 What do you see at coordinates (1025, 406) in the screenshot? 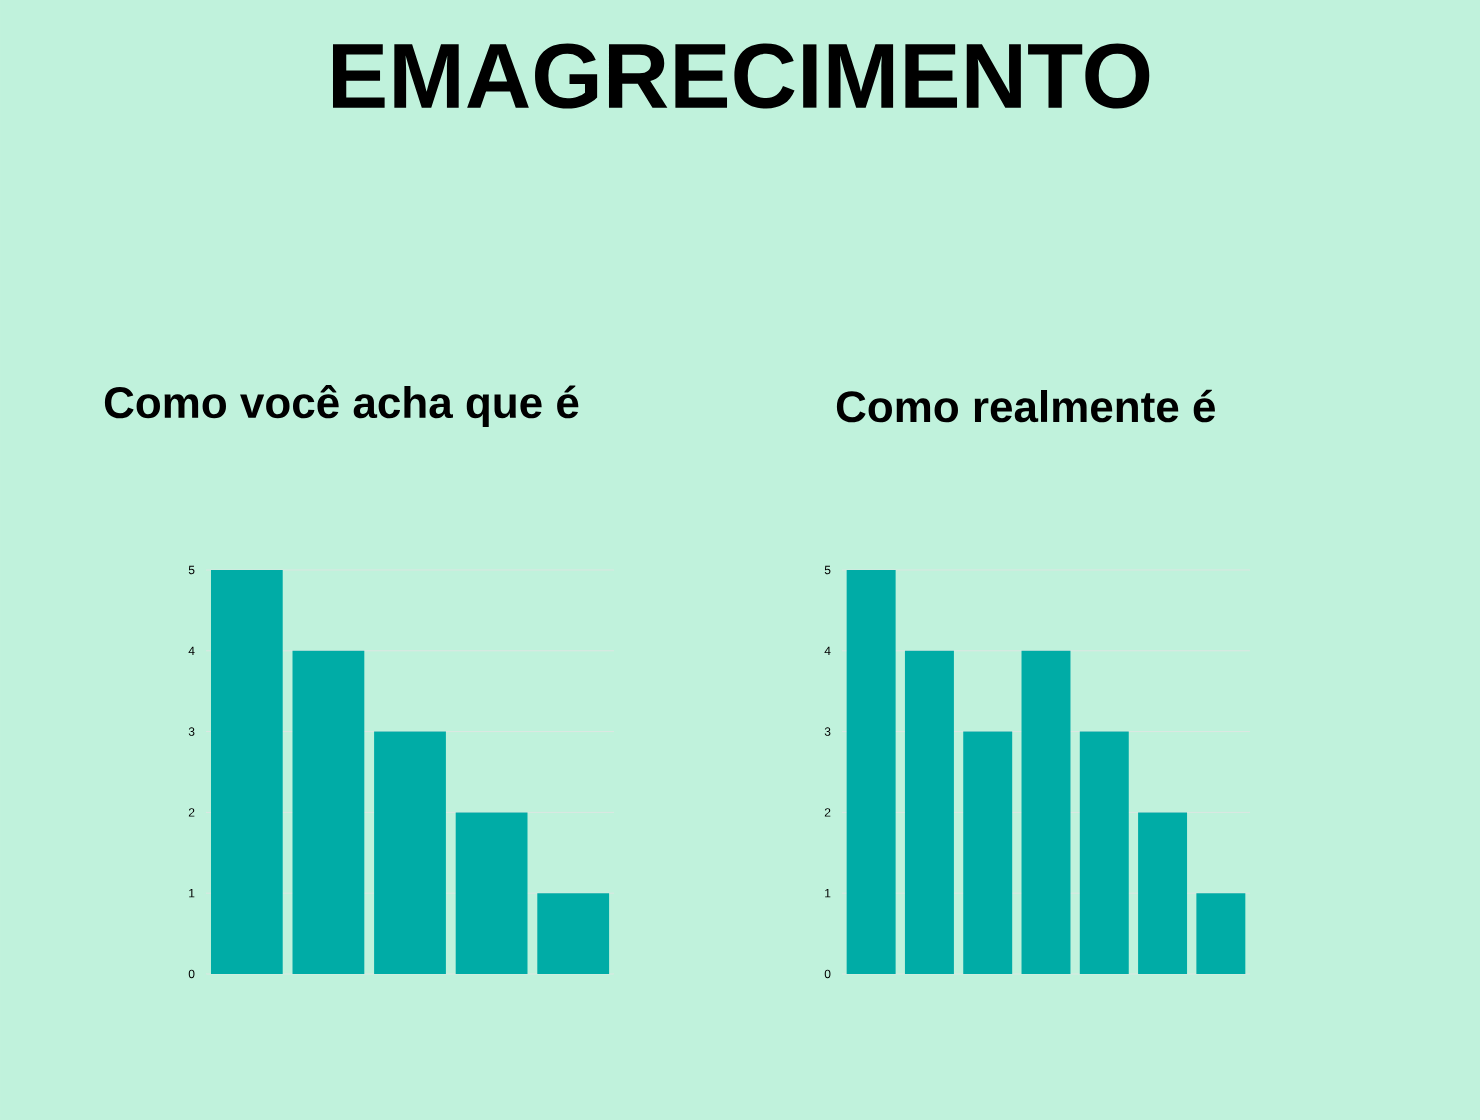
I see `chart-title: Como realmente é` at bounding box center [1025, 406].